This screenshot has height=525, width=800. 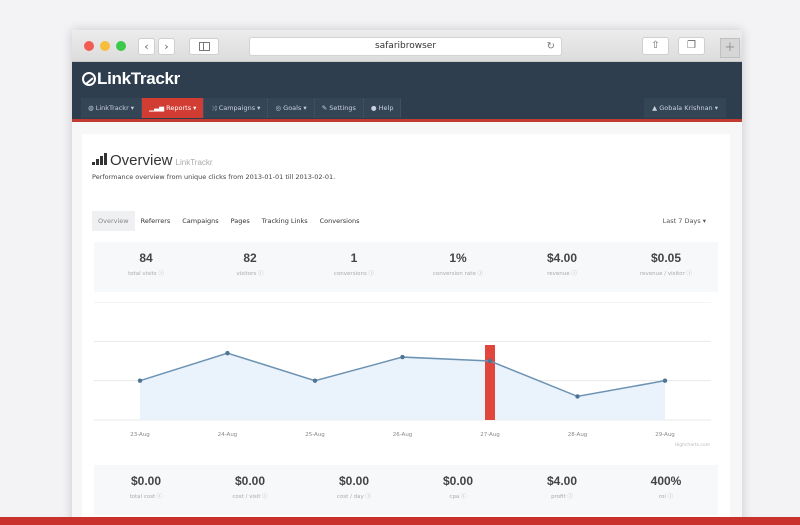 What do you see at coordinates (89, 46) in the screenshot?
I see `close-window-button` at bounding box center [89, 46].